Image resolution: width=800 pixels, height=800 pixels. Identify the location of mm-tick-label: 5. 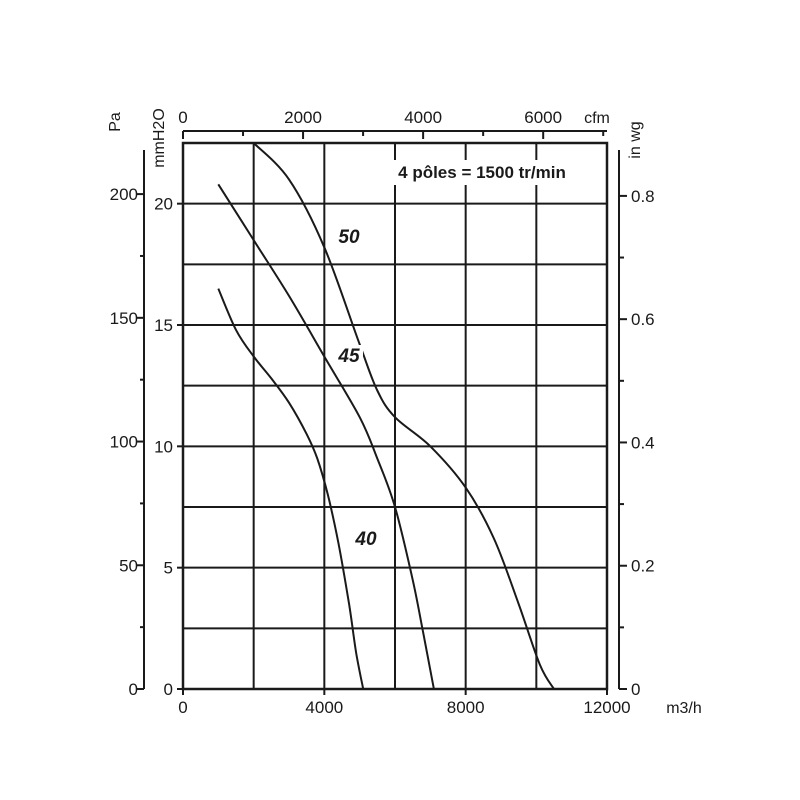
(168, 568).